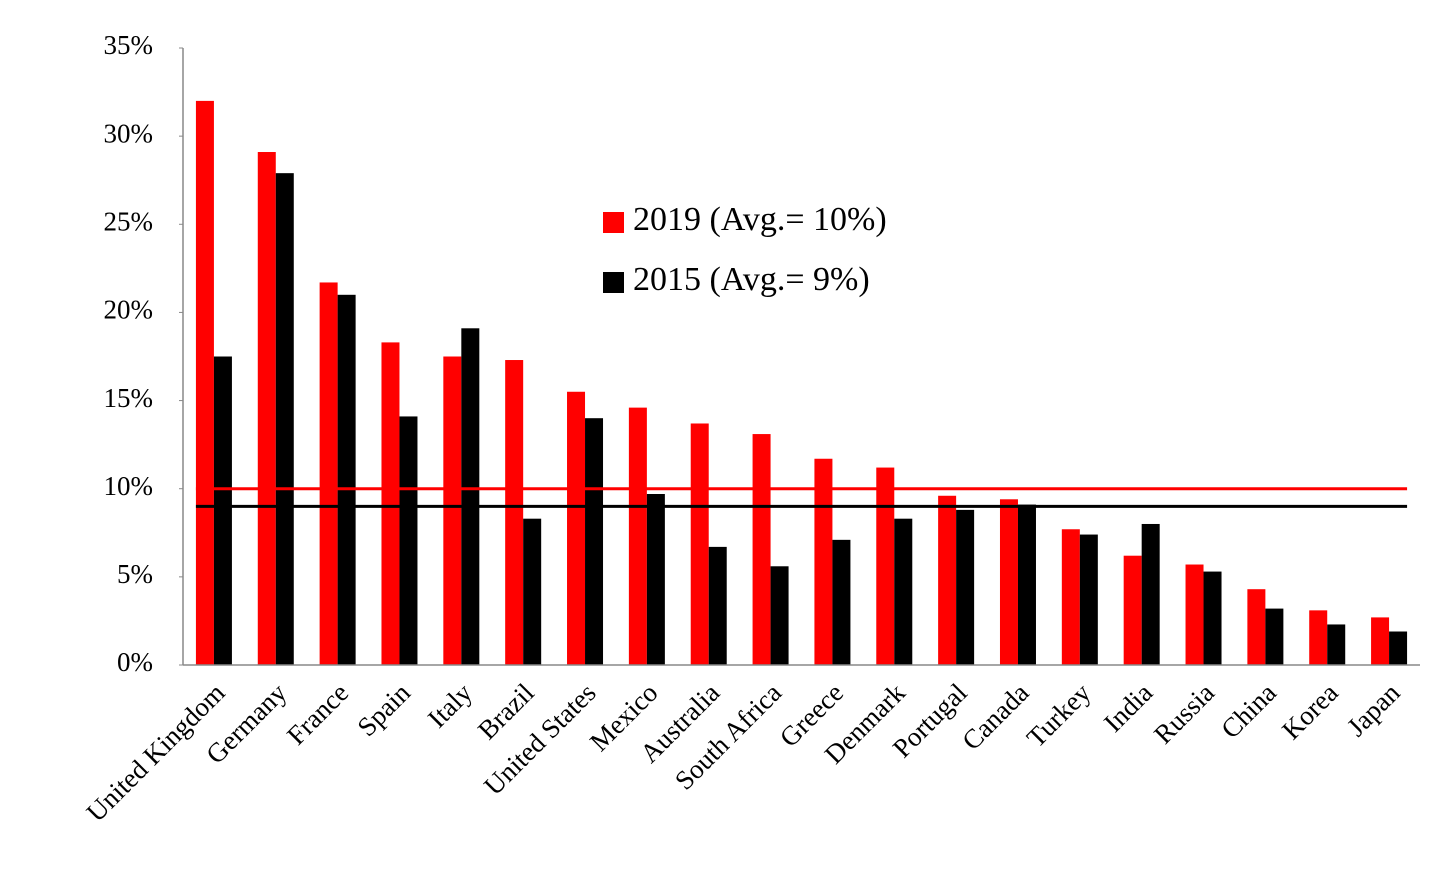 This screenshot has width=1456, height=883. What do you see at coordinates (1059, 715) in the screenshot?
I see `x-tick-label: Turkey` at bounding box center [1059, 715].